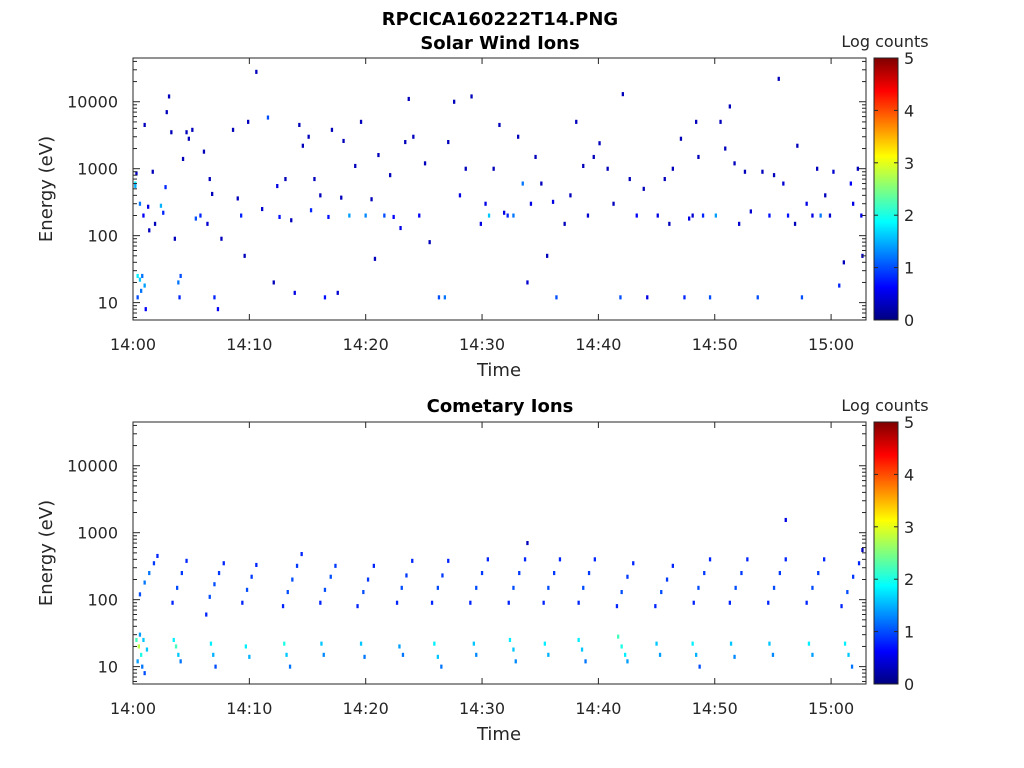 The image size is (1024, 768). I want to click on solar-wind-ylabel: Energy (eV), so click(46, 189).